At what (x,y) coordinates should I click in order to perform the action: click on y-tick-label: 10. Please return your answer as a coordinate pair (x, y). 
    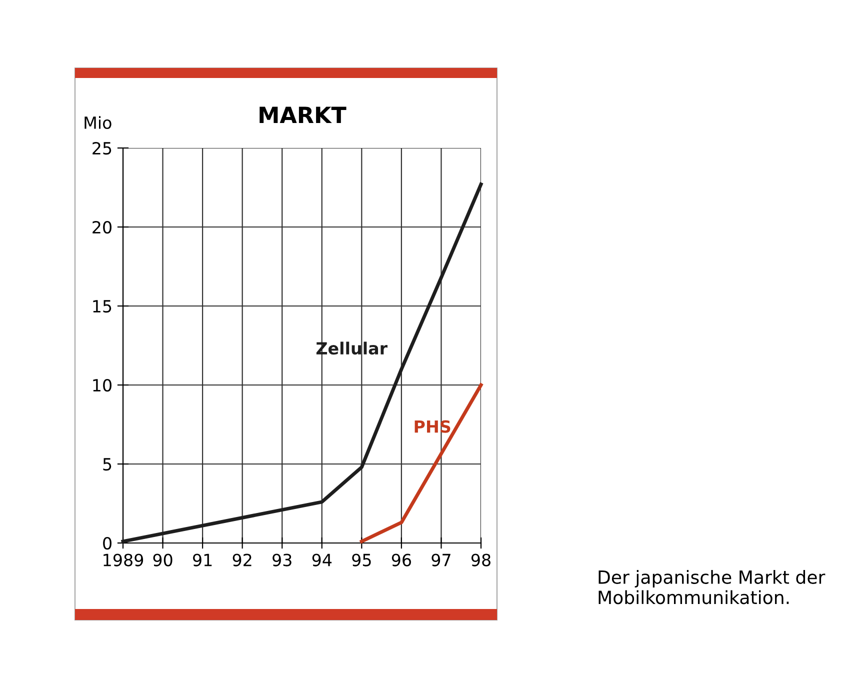
    Looking at the image, I should click on (102, 385).